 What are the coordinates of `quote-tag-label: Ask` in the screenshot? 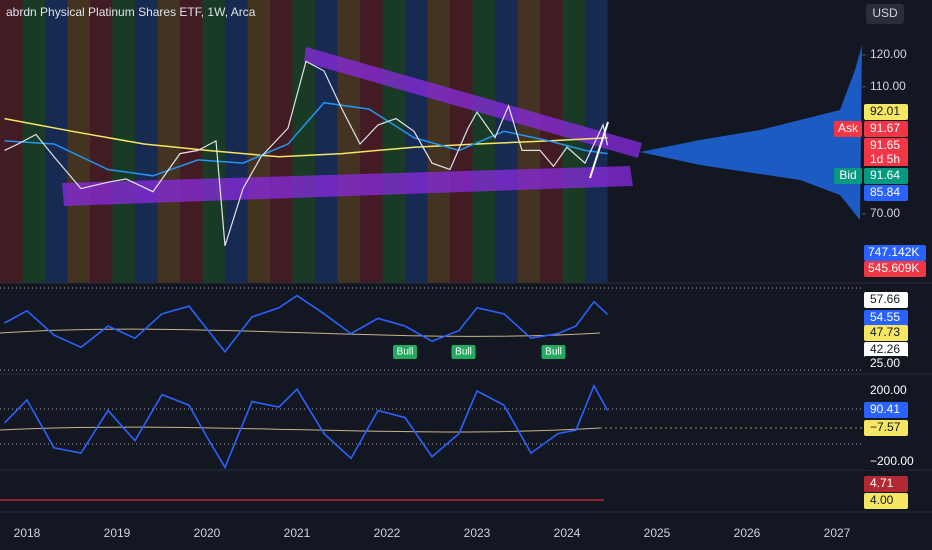 It's located at (848, 128).